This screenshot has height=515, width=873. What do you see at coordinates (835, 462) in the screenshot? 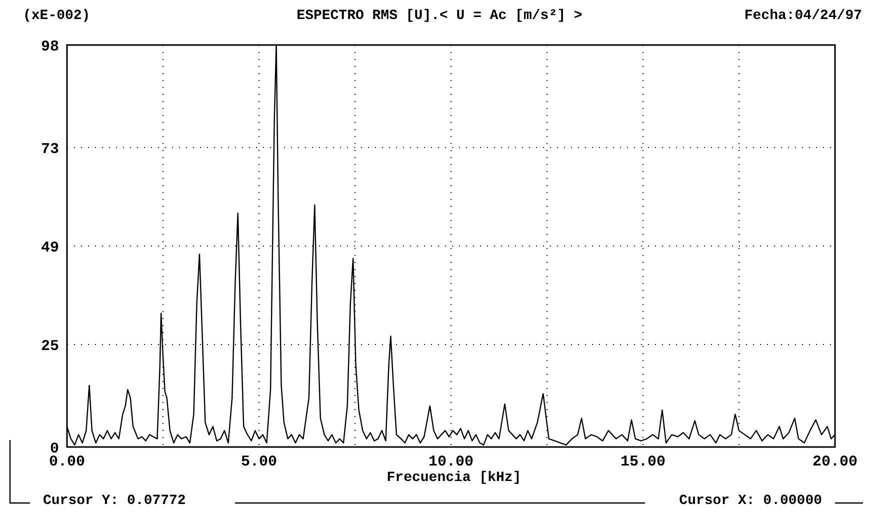
I see `x-tick-label: 20.00` at bounding box center [835, 462].